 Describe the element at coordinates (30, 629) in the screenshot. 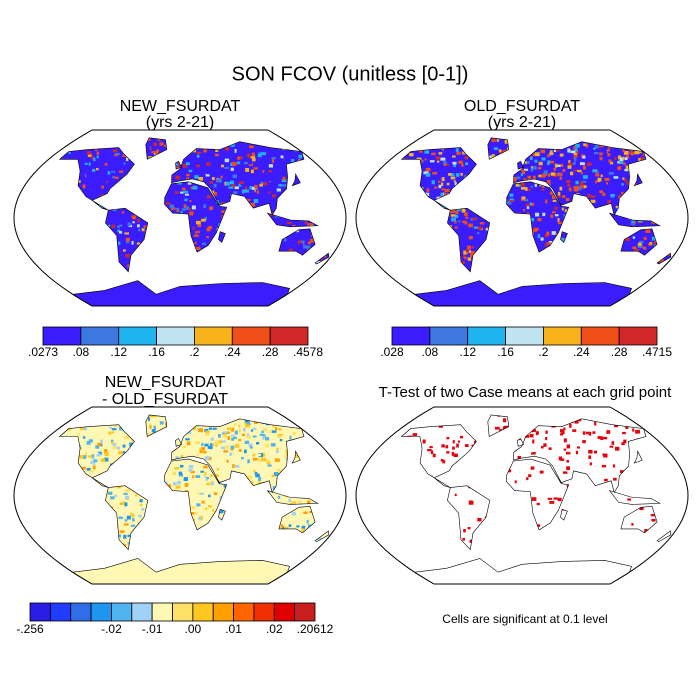

I see `colorbar-label: -.256` at that location.